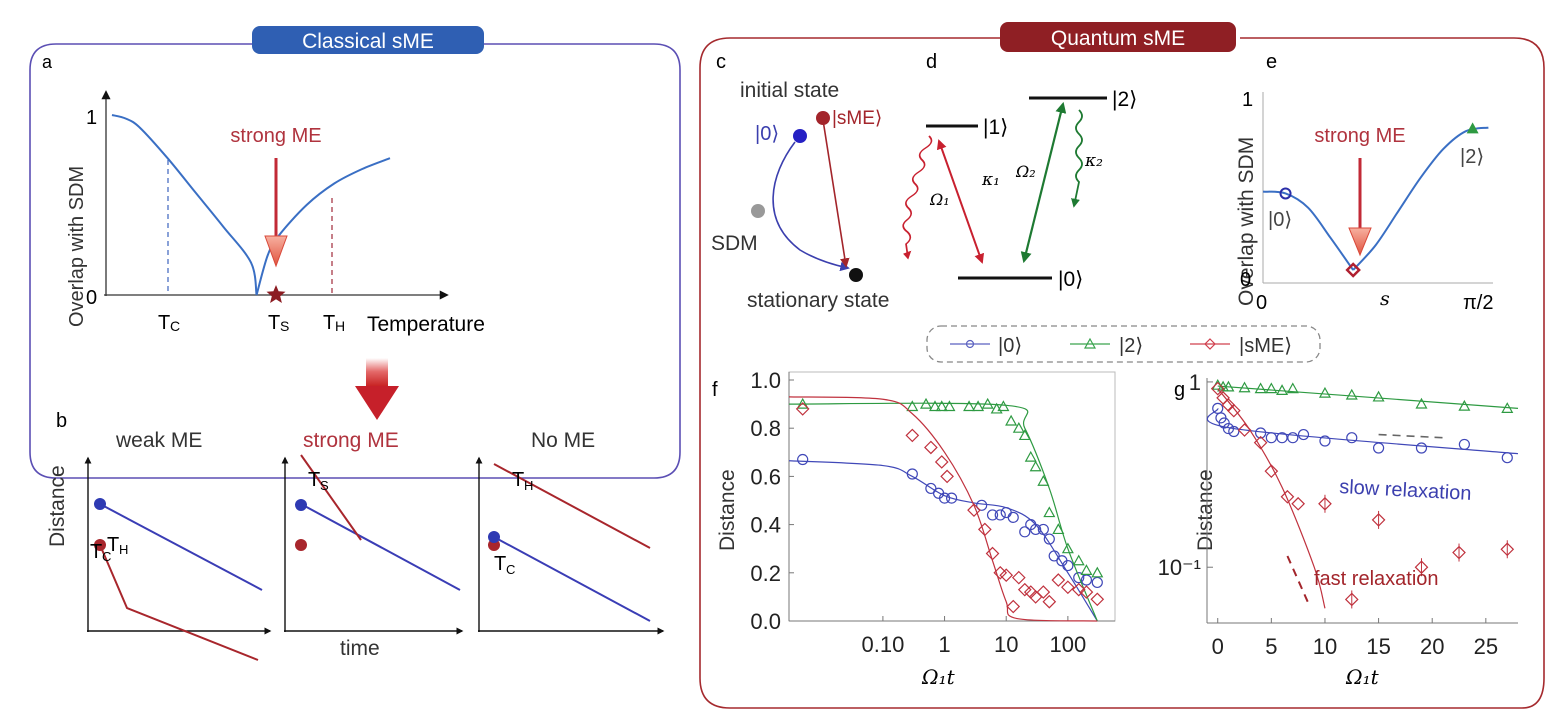 This screenshot has width=1563, height=719. I want to click on panel-a-label: a, so click(47, 62).